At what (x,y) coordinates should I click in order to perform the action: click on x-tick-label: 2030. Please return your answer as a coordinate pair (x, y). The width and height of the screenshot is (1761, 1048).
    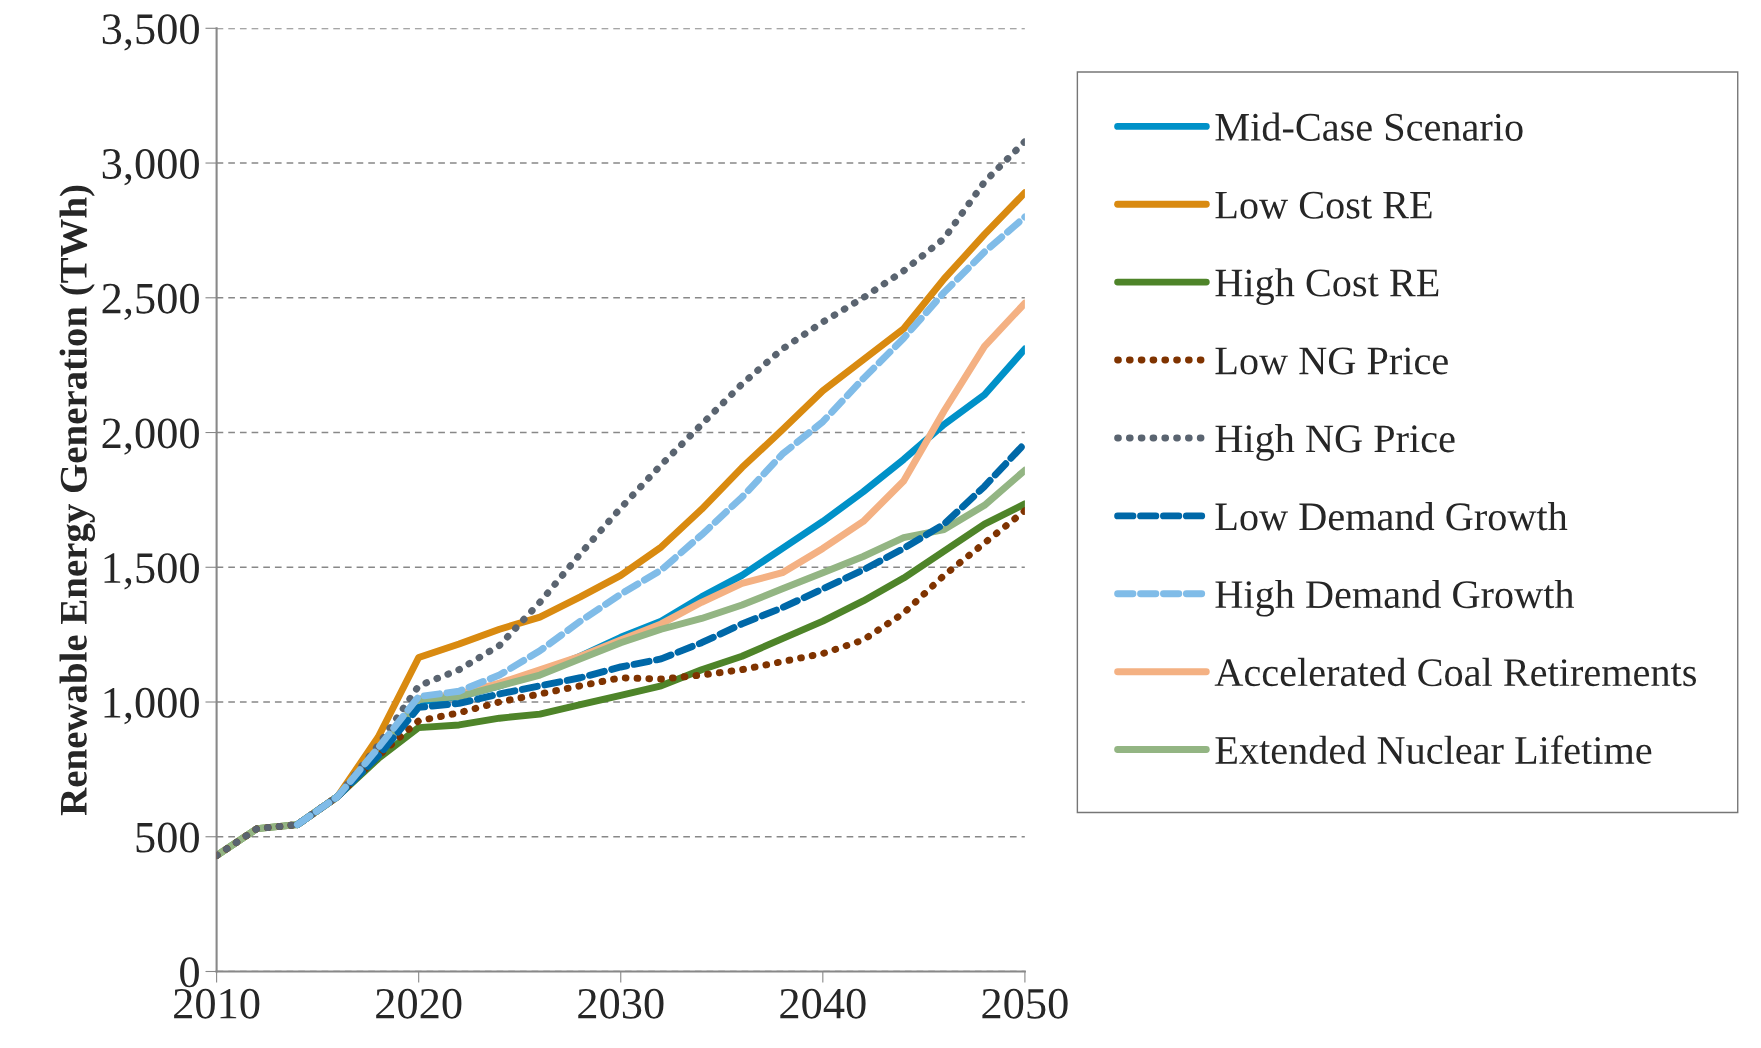
    Looking at the image, I should click on (621, 1003).